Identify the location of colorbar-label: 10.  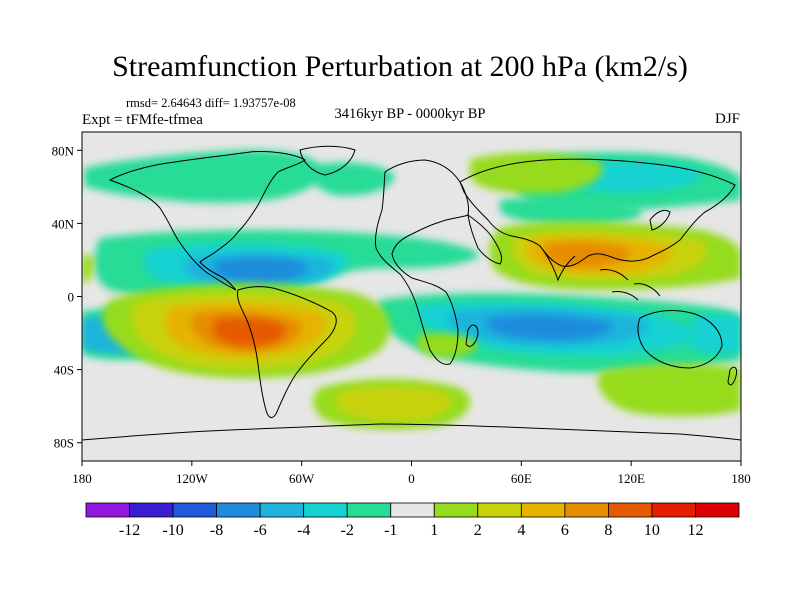
(652, 530).